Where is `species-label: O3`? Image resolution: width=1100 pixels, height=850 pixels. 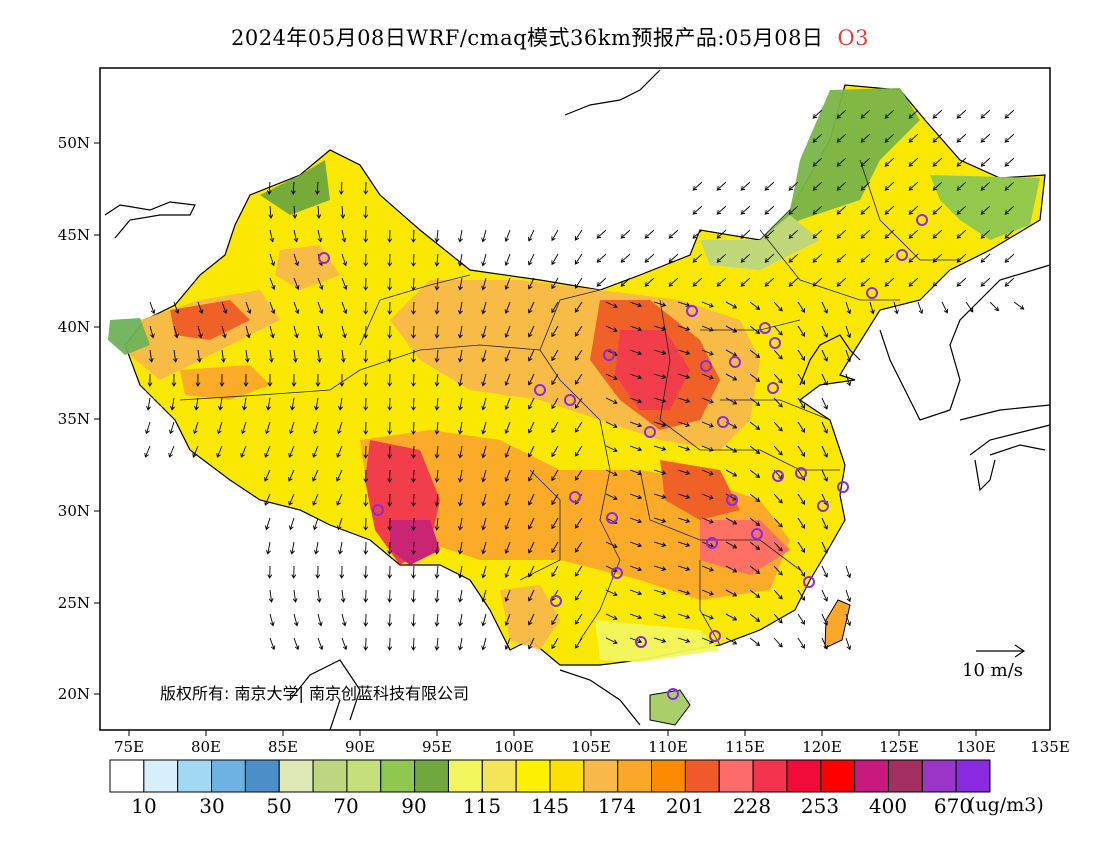
species-label: O3 is located at coordinates (853, 38).